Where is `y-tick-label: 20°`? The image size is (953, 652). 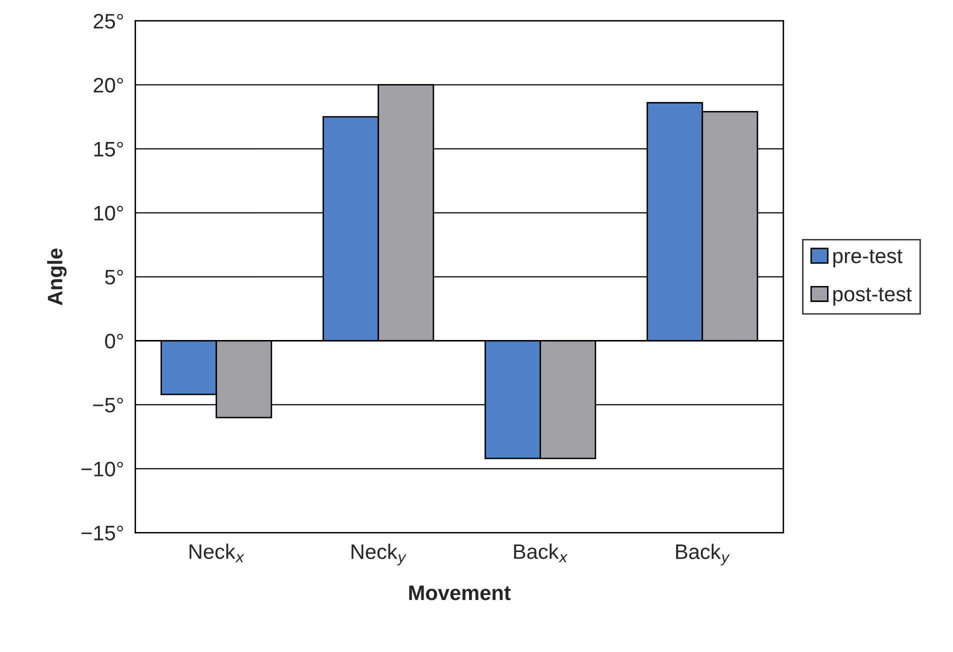
y-tick-label: 20° is located at coordinates (108, 85).